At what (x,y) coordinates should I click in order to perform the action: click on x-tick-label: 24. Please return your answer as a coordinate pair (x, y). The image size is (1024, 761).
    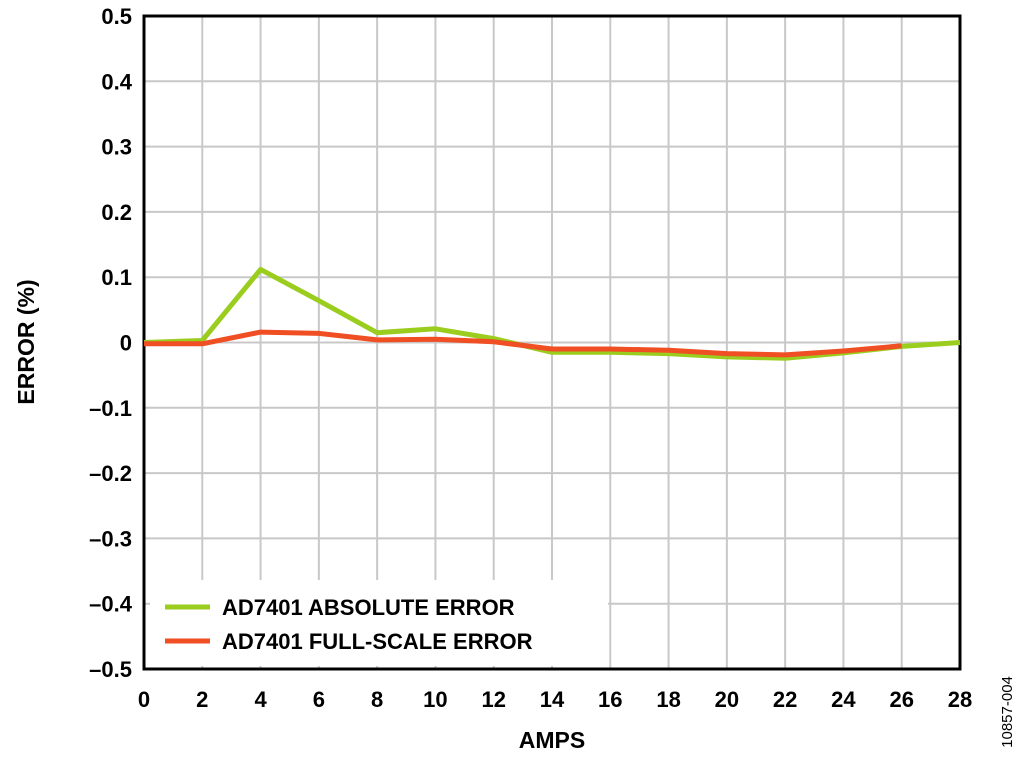
    Looking at the image, I should click on (843, 699).